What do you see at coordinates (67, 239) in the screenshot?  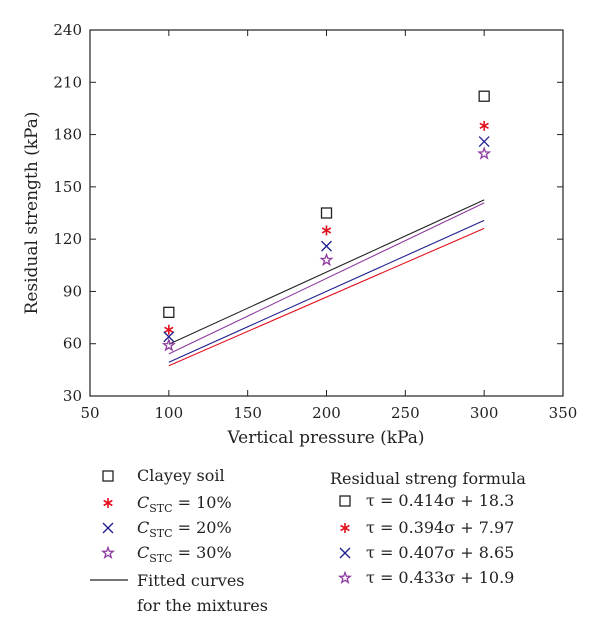 I see `y-tick-label: 120` at bounding box center [67, 239].